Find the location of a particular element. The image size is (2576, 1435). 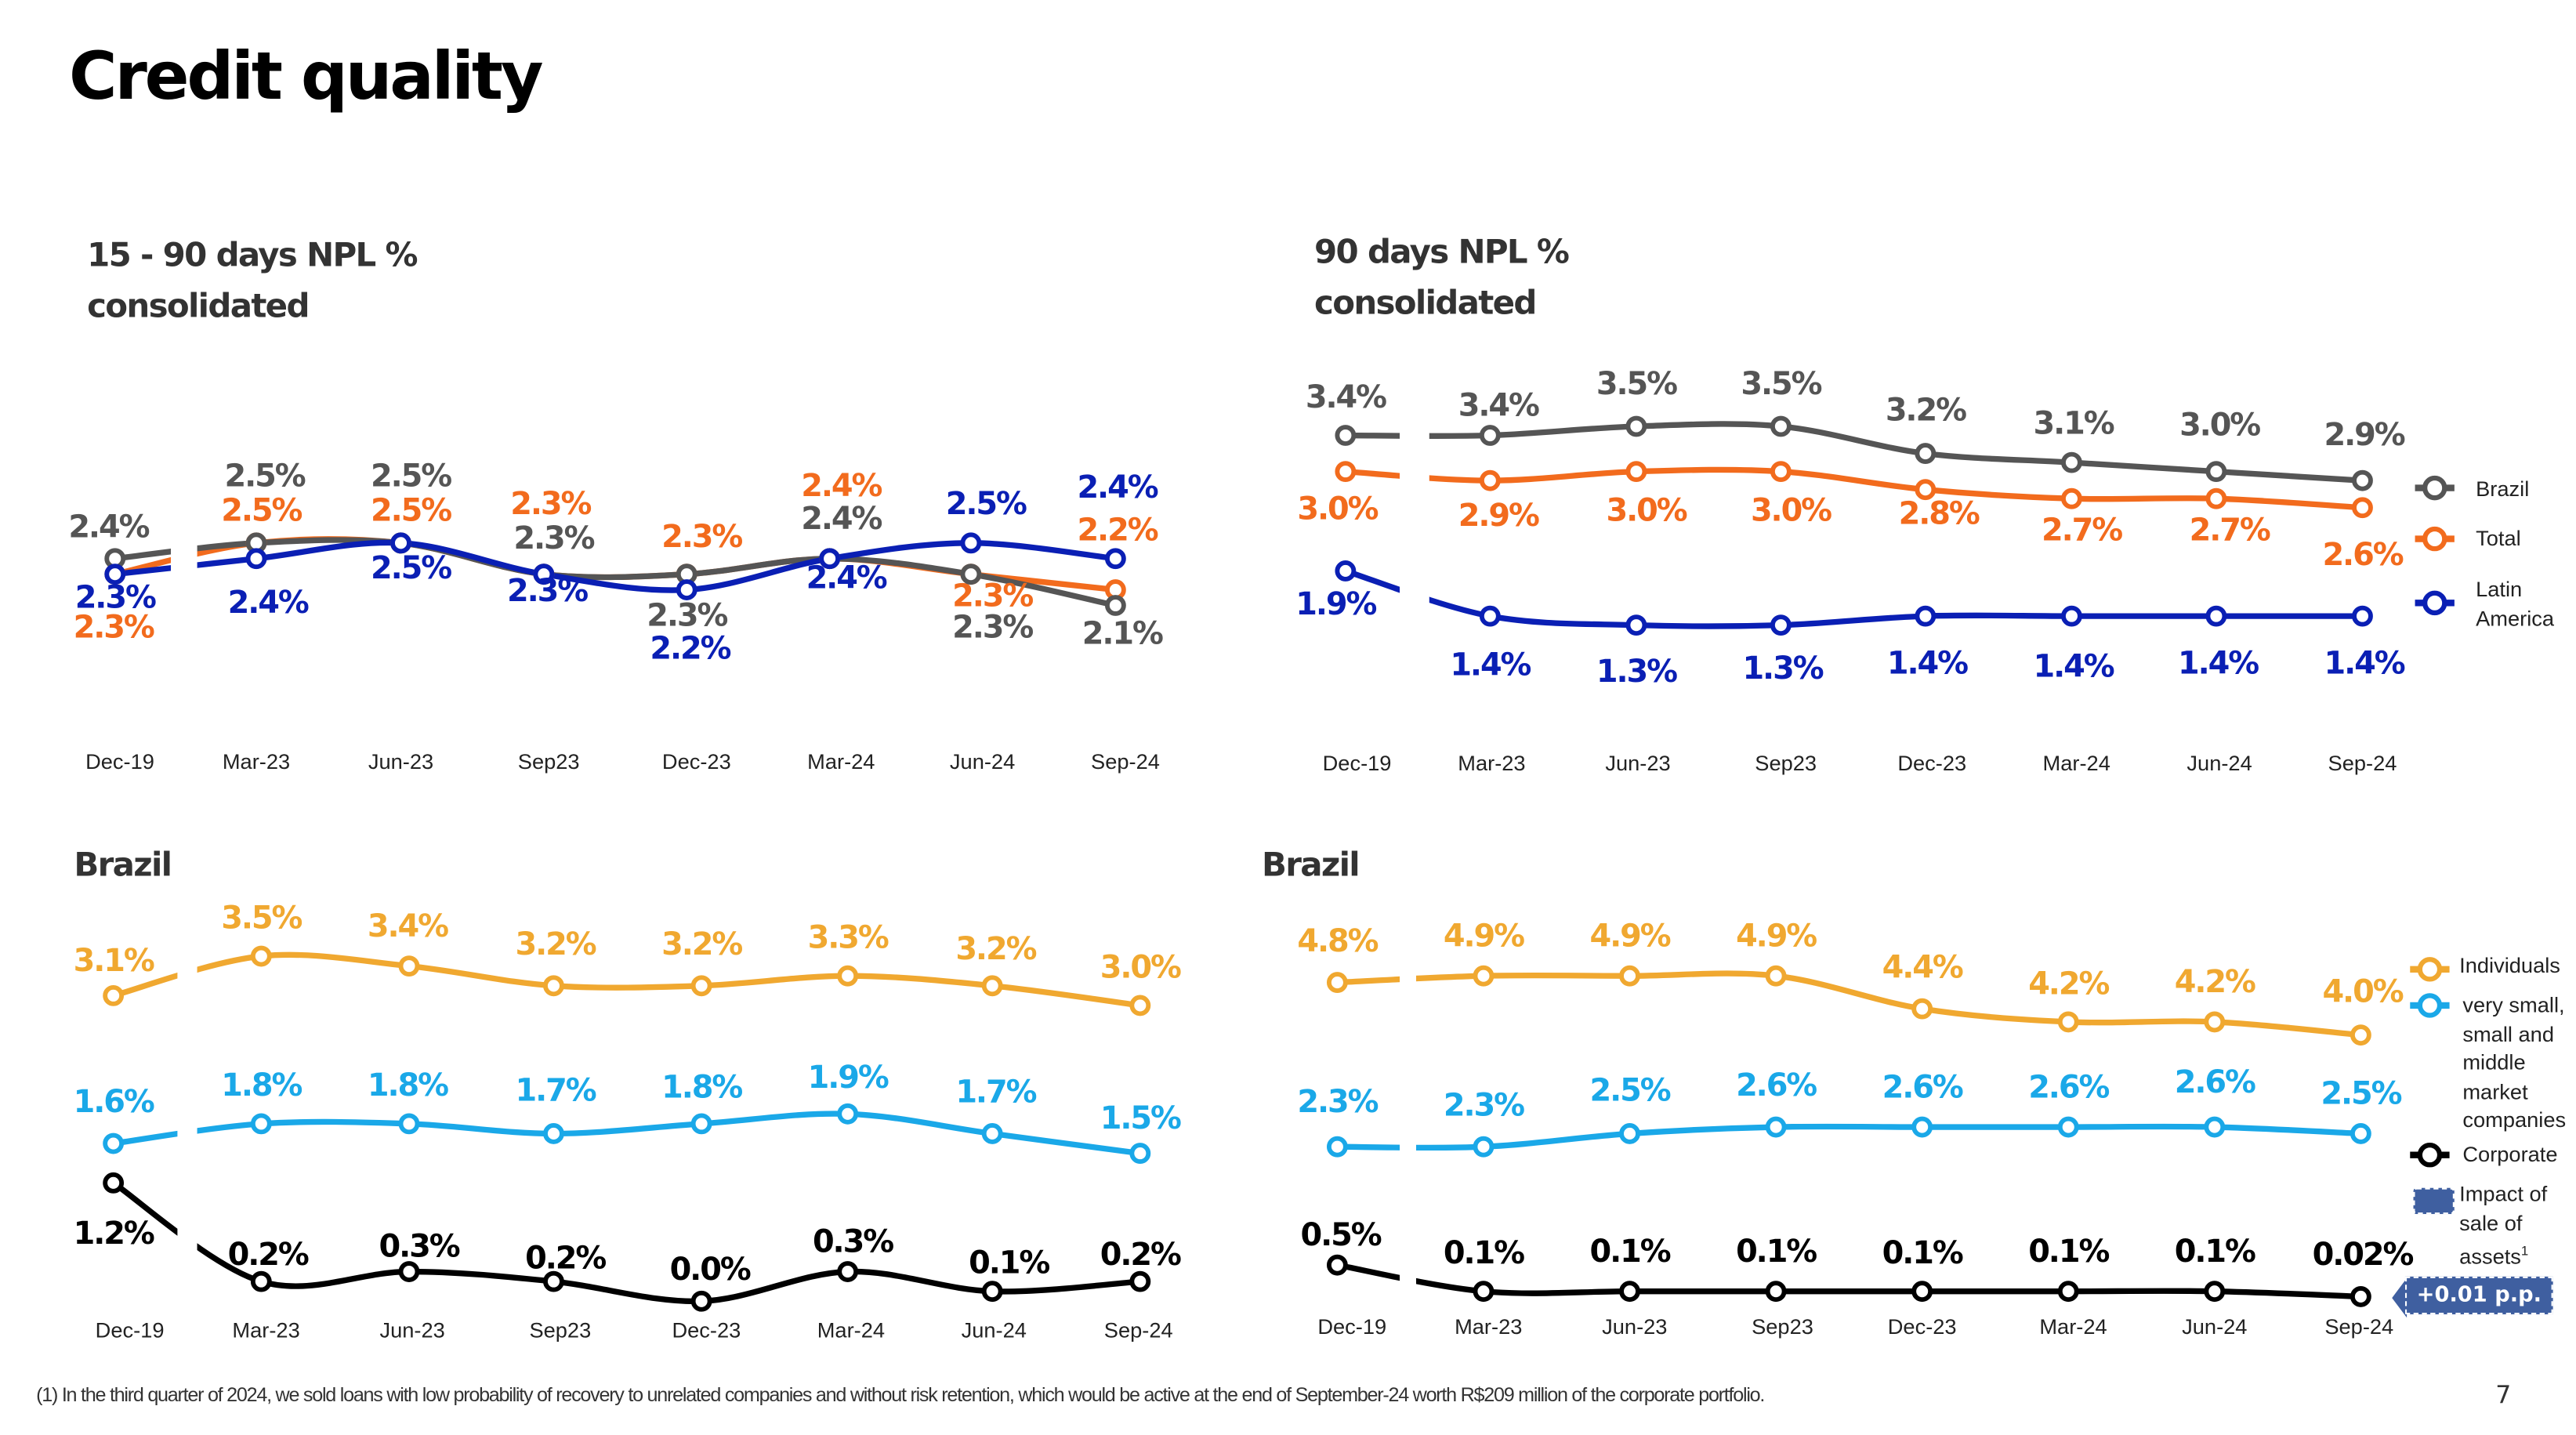

data-label: 4.4% is located at coordinates (1922, 967).